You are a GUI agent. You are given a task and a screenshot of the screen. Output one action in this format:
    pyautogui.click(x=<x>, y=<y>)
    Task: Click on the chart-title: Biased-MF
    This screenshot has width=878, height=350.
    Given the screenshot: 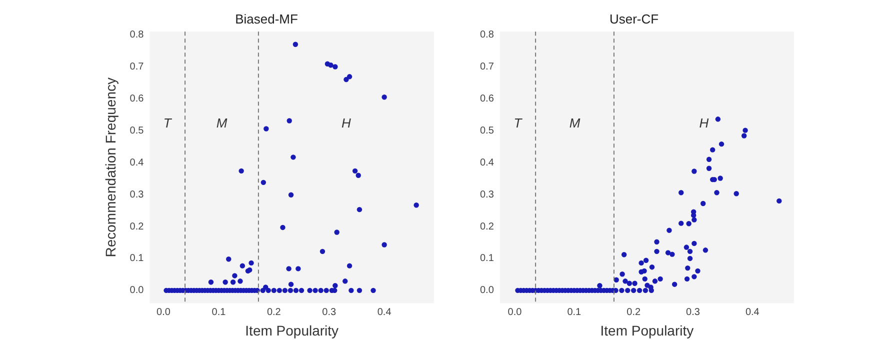 What is the action you would take?
    pyautogui.click(x=266, y=18)
    